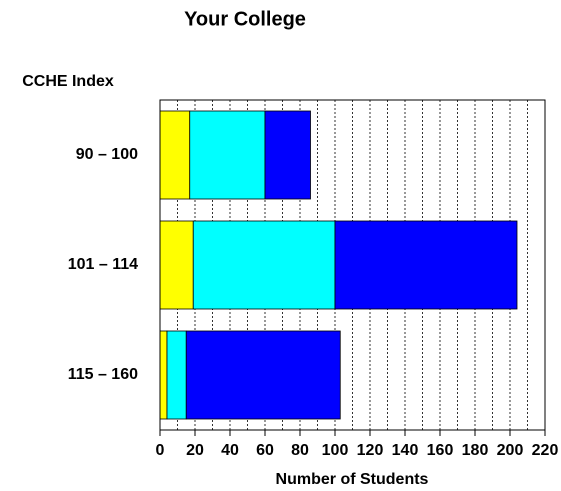  What do you see at coordinates (160, 450) in the screenshot?
I see `x-tick-label: 0` at bounding box center [160, 450].